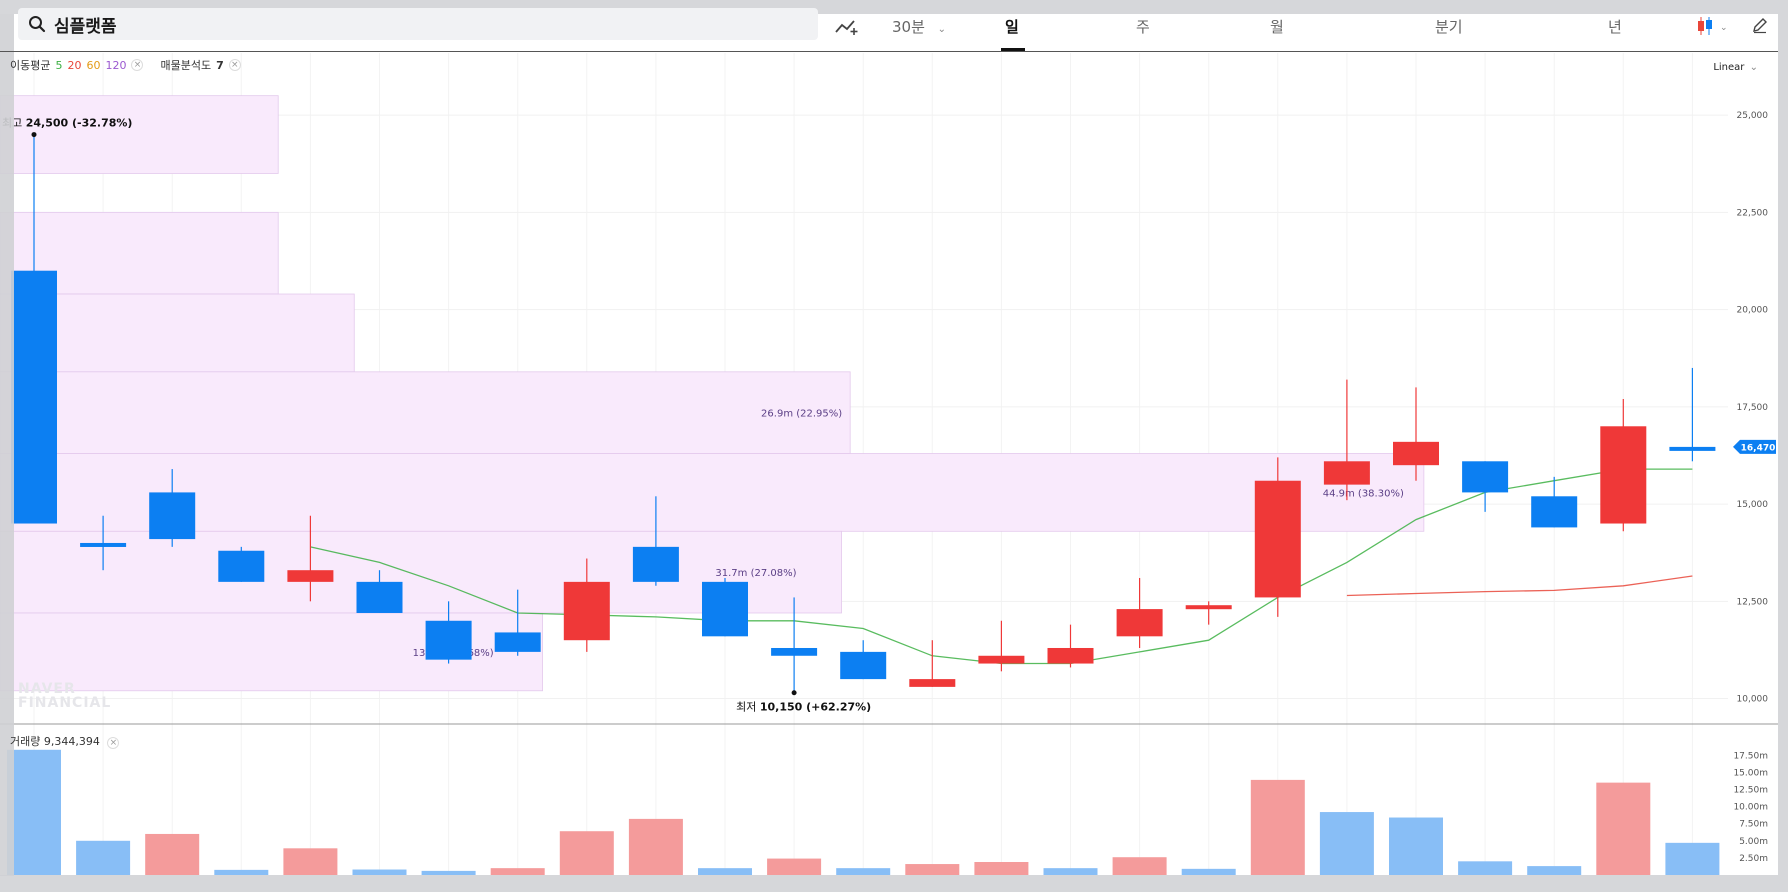  Describe the element at coordinates (25, 741) in the screenshot. I see `volume-title-label: 거래량` at that location.